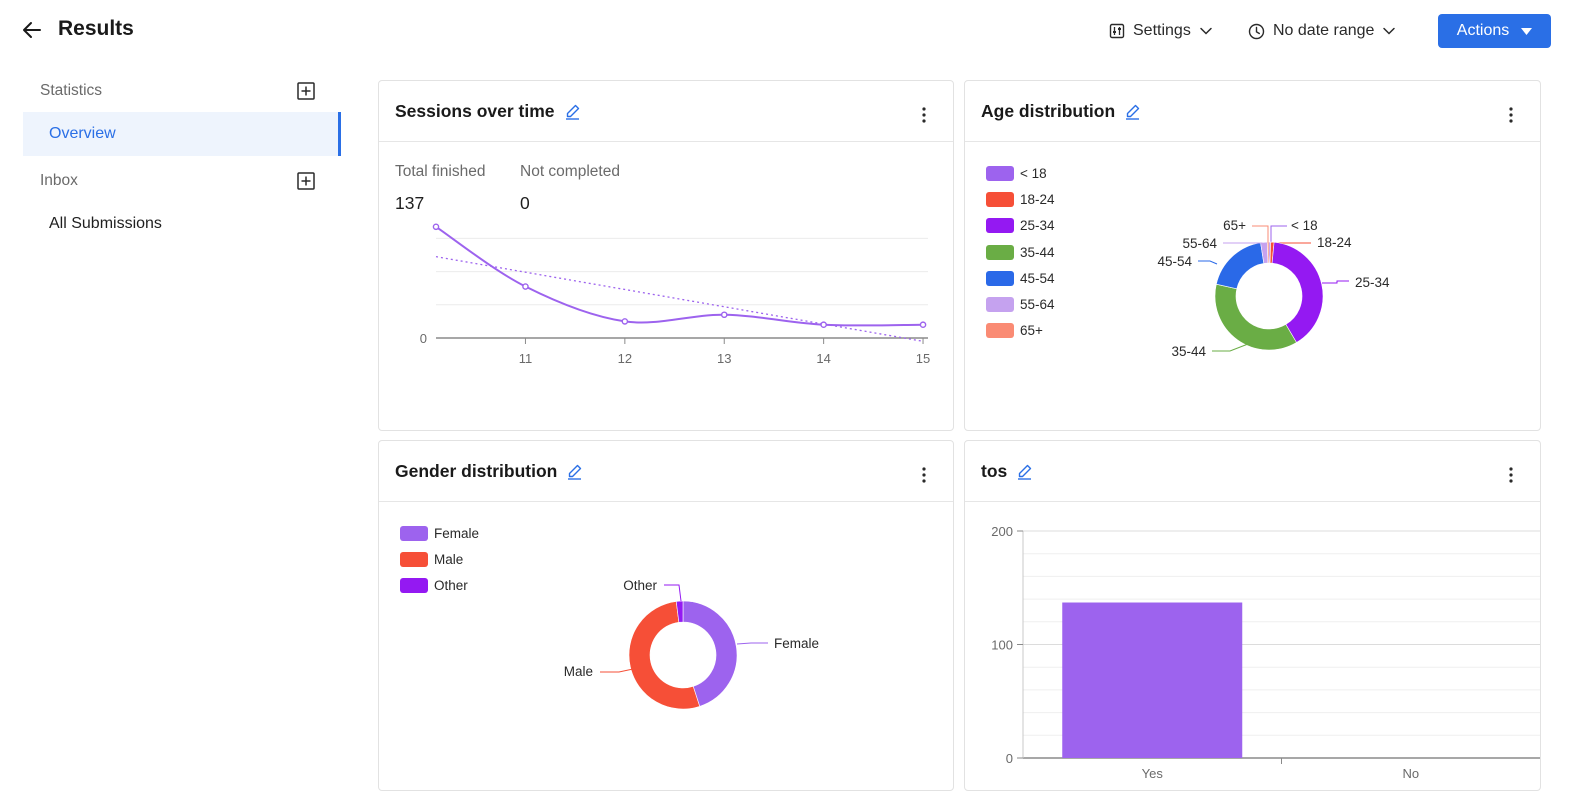 The width and height of the screenshot is (1582, 805). I want to click on y-tick-label: 100, so click(1002, 645).